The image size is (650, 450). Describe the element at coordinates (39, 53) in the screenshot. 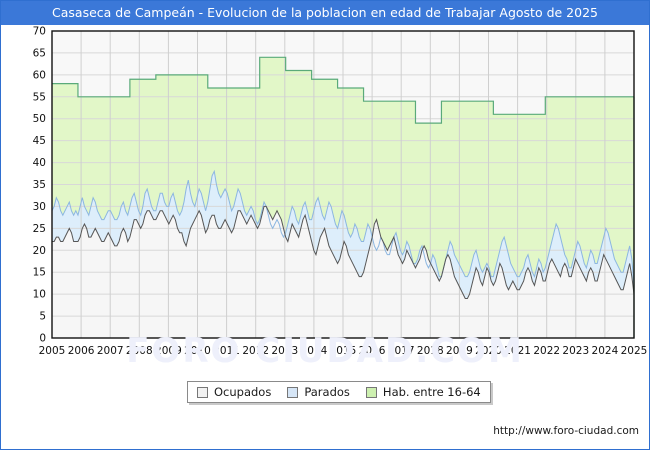

I see `y-tick-label: 65` at that location.